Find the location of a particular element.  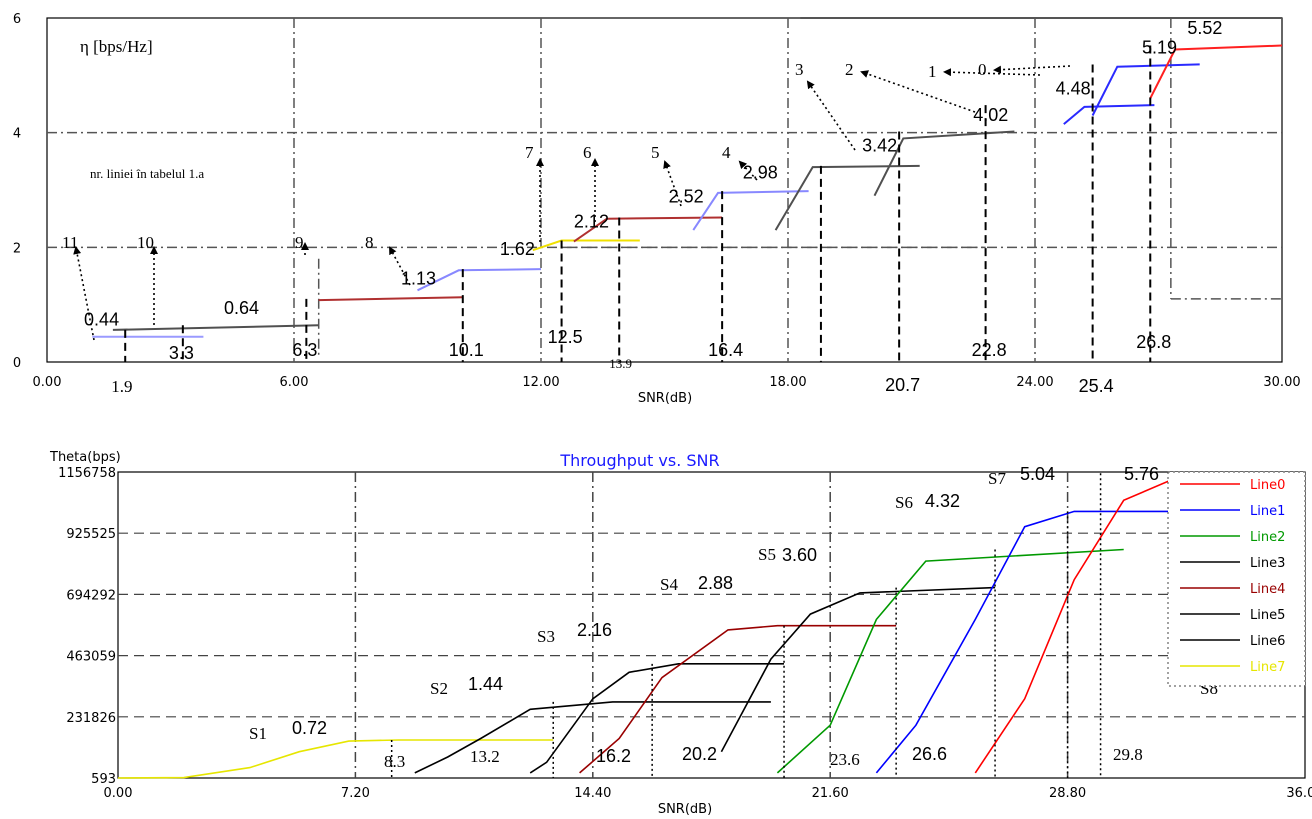

bottom-series-line-line3 is located at coordinates (858, 669).